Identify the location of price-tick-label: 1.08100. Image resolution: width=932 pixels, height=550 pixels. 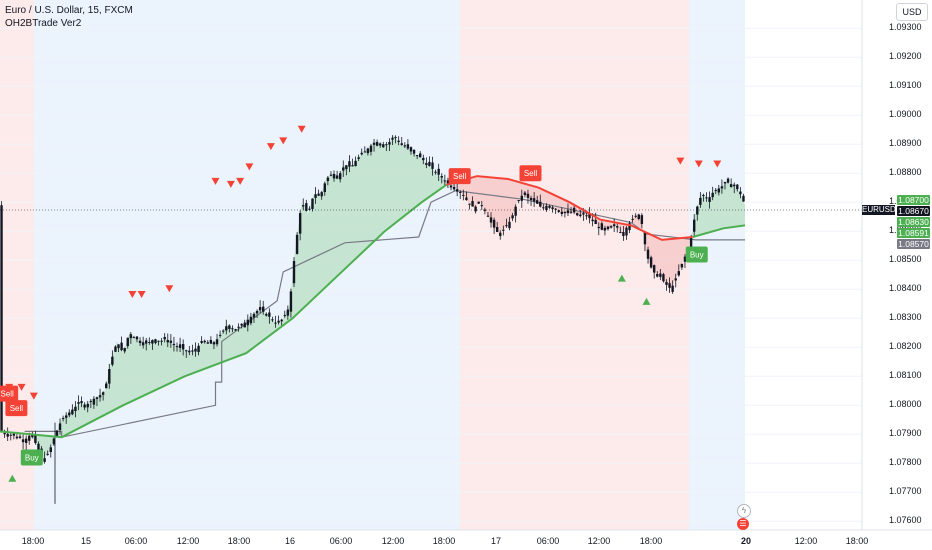
(905, 375).